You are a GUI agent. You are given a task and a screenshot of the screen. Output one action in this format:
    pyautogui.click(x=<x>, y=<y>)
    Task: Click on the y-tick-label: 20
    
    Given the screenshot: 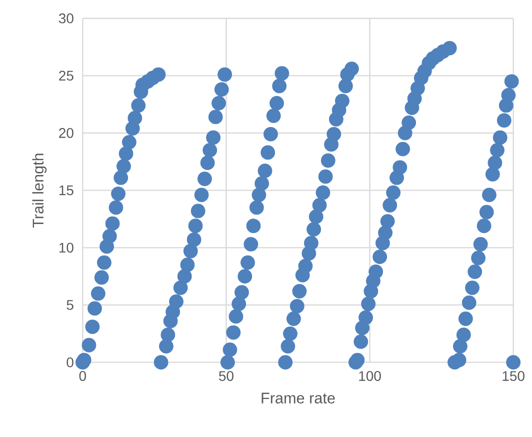 What is the action you would take?
    pyautogui.click(x=66, y=133)
    